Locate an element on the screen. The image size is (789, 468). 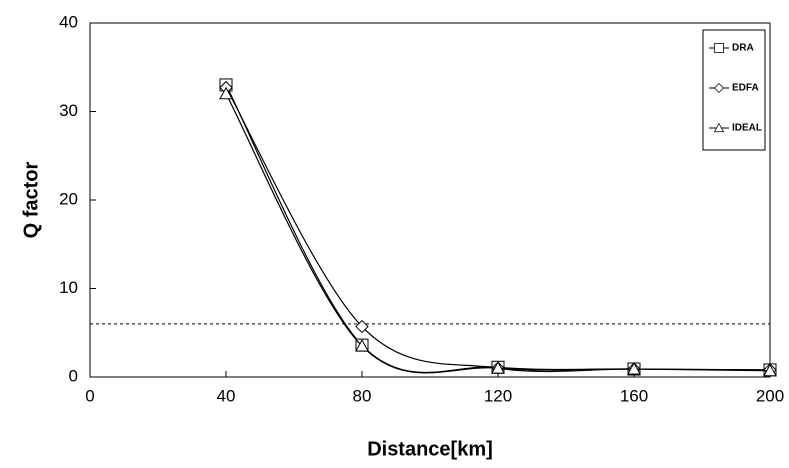
legend-label: EDFA is located at coordinates (745, 88).